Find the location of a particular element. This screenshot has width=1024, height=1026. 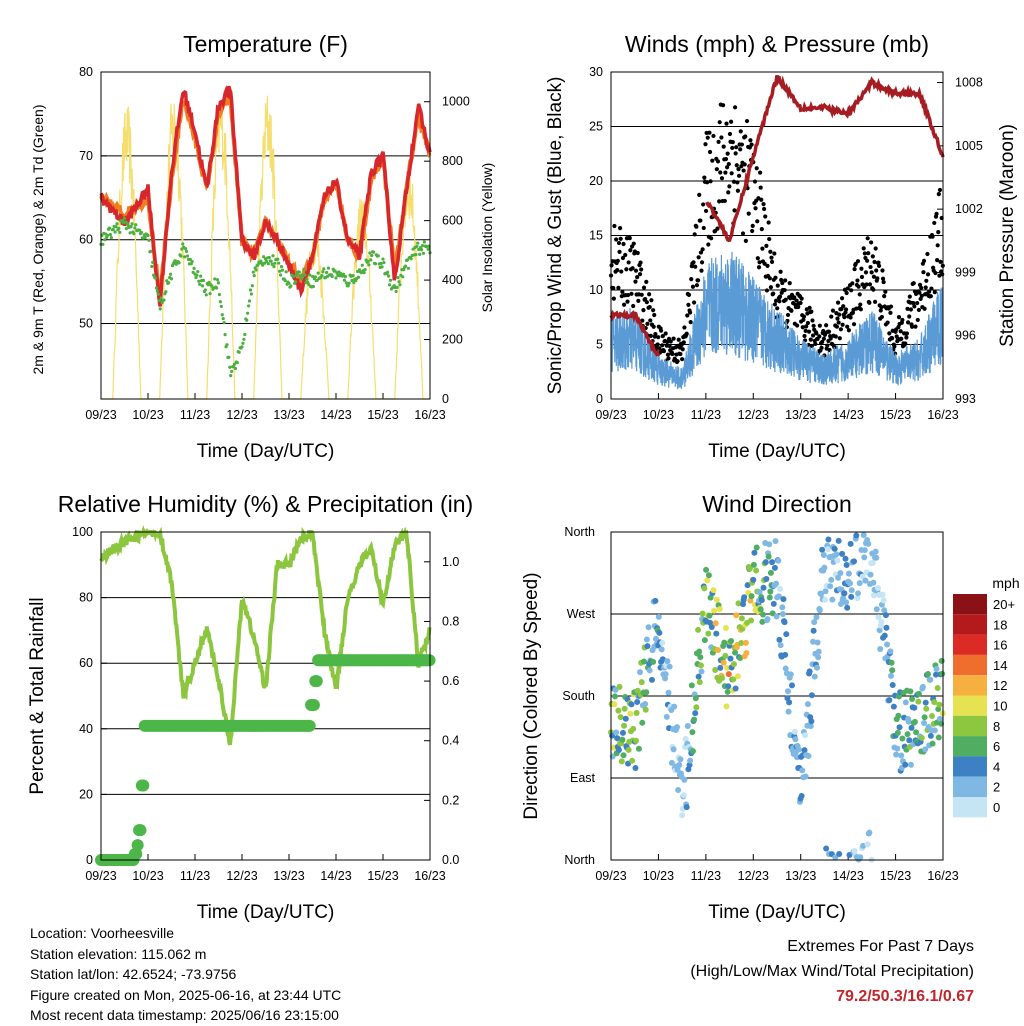

speed-legend-label: 8 is located at coordinates (996, 726).